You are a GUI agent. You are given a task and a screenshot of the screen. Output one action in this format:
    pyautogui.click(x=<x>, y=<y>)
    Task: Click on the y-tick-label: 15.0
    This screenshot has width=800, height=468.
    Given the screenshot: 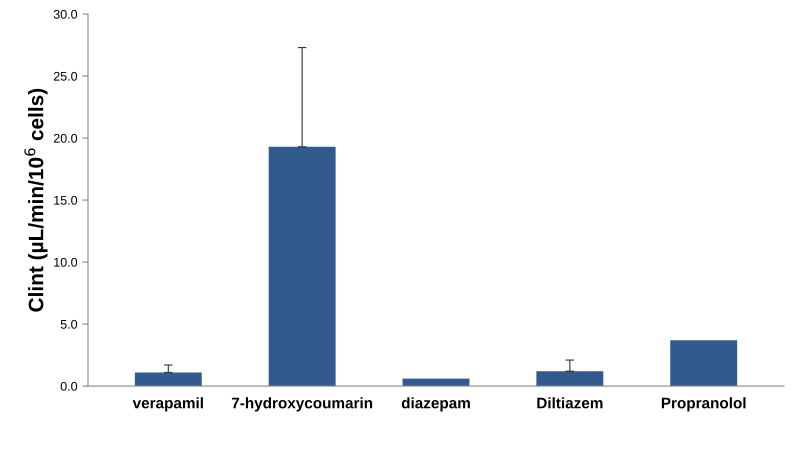 What is the action you would take?
    pyautogui.click(x=66, y=200)
    